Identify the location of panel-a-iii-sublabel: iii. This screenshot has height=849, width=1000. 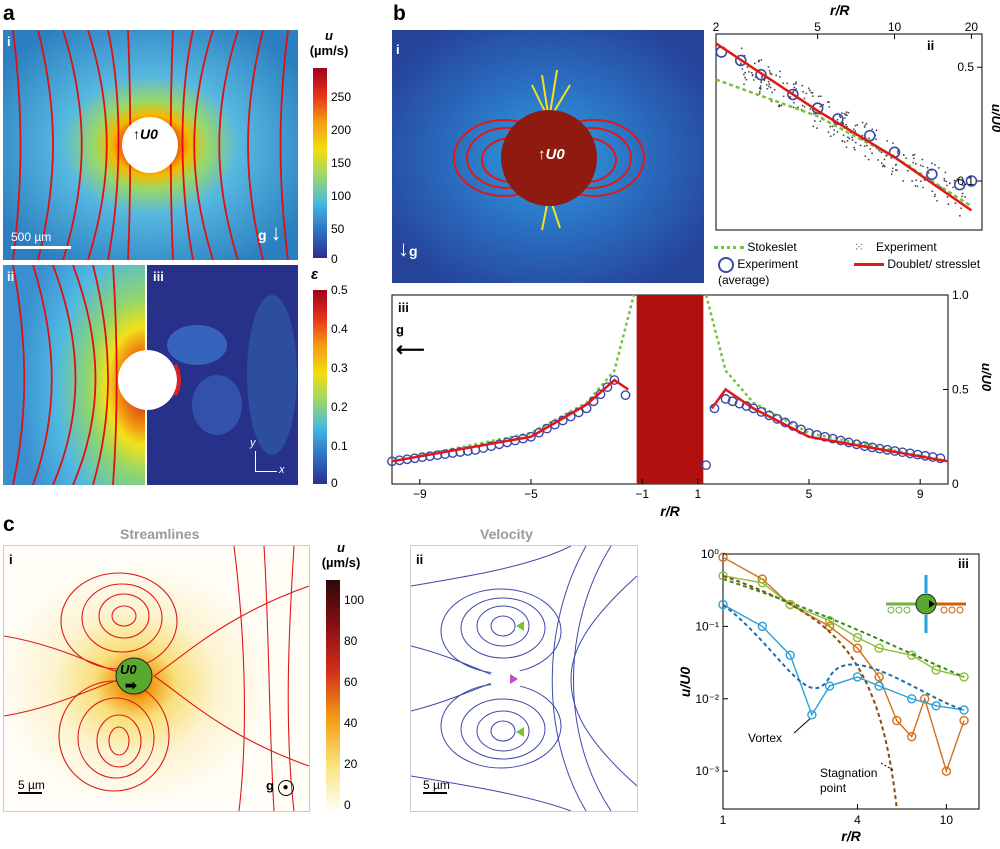
(158, 276).